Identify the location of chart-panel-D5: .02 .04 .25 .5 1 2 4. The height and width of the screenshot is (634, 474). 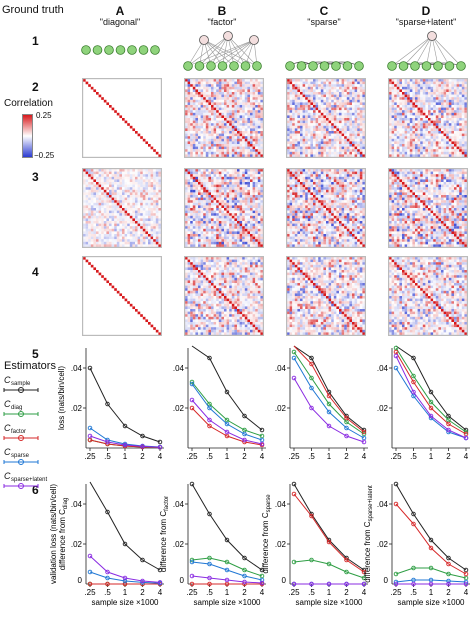
(423, 403).